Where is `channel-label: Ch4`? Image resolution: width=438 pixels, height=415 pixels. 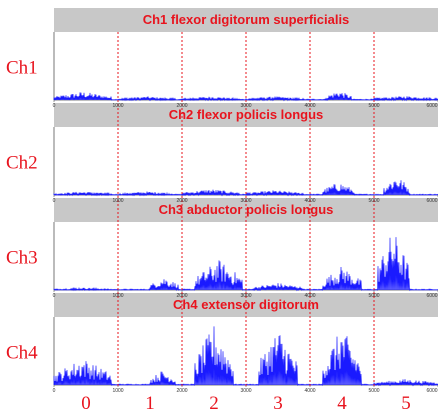 channel-label: Ch4 is located at coordinates (22, 353).